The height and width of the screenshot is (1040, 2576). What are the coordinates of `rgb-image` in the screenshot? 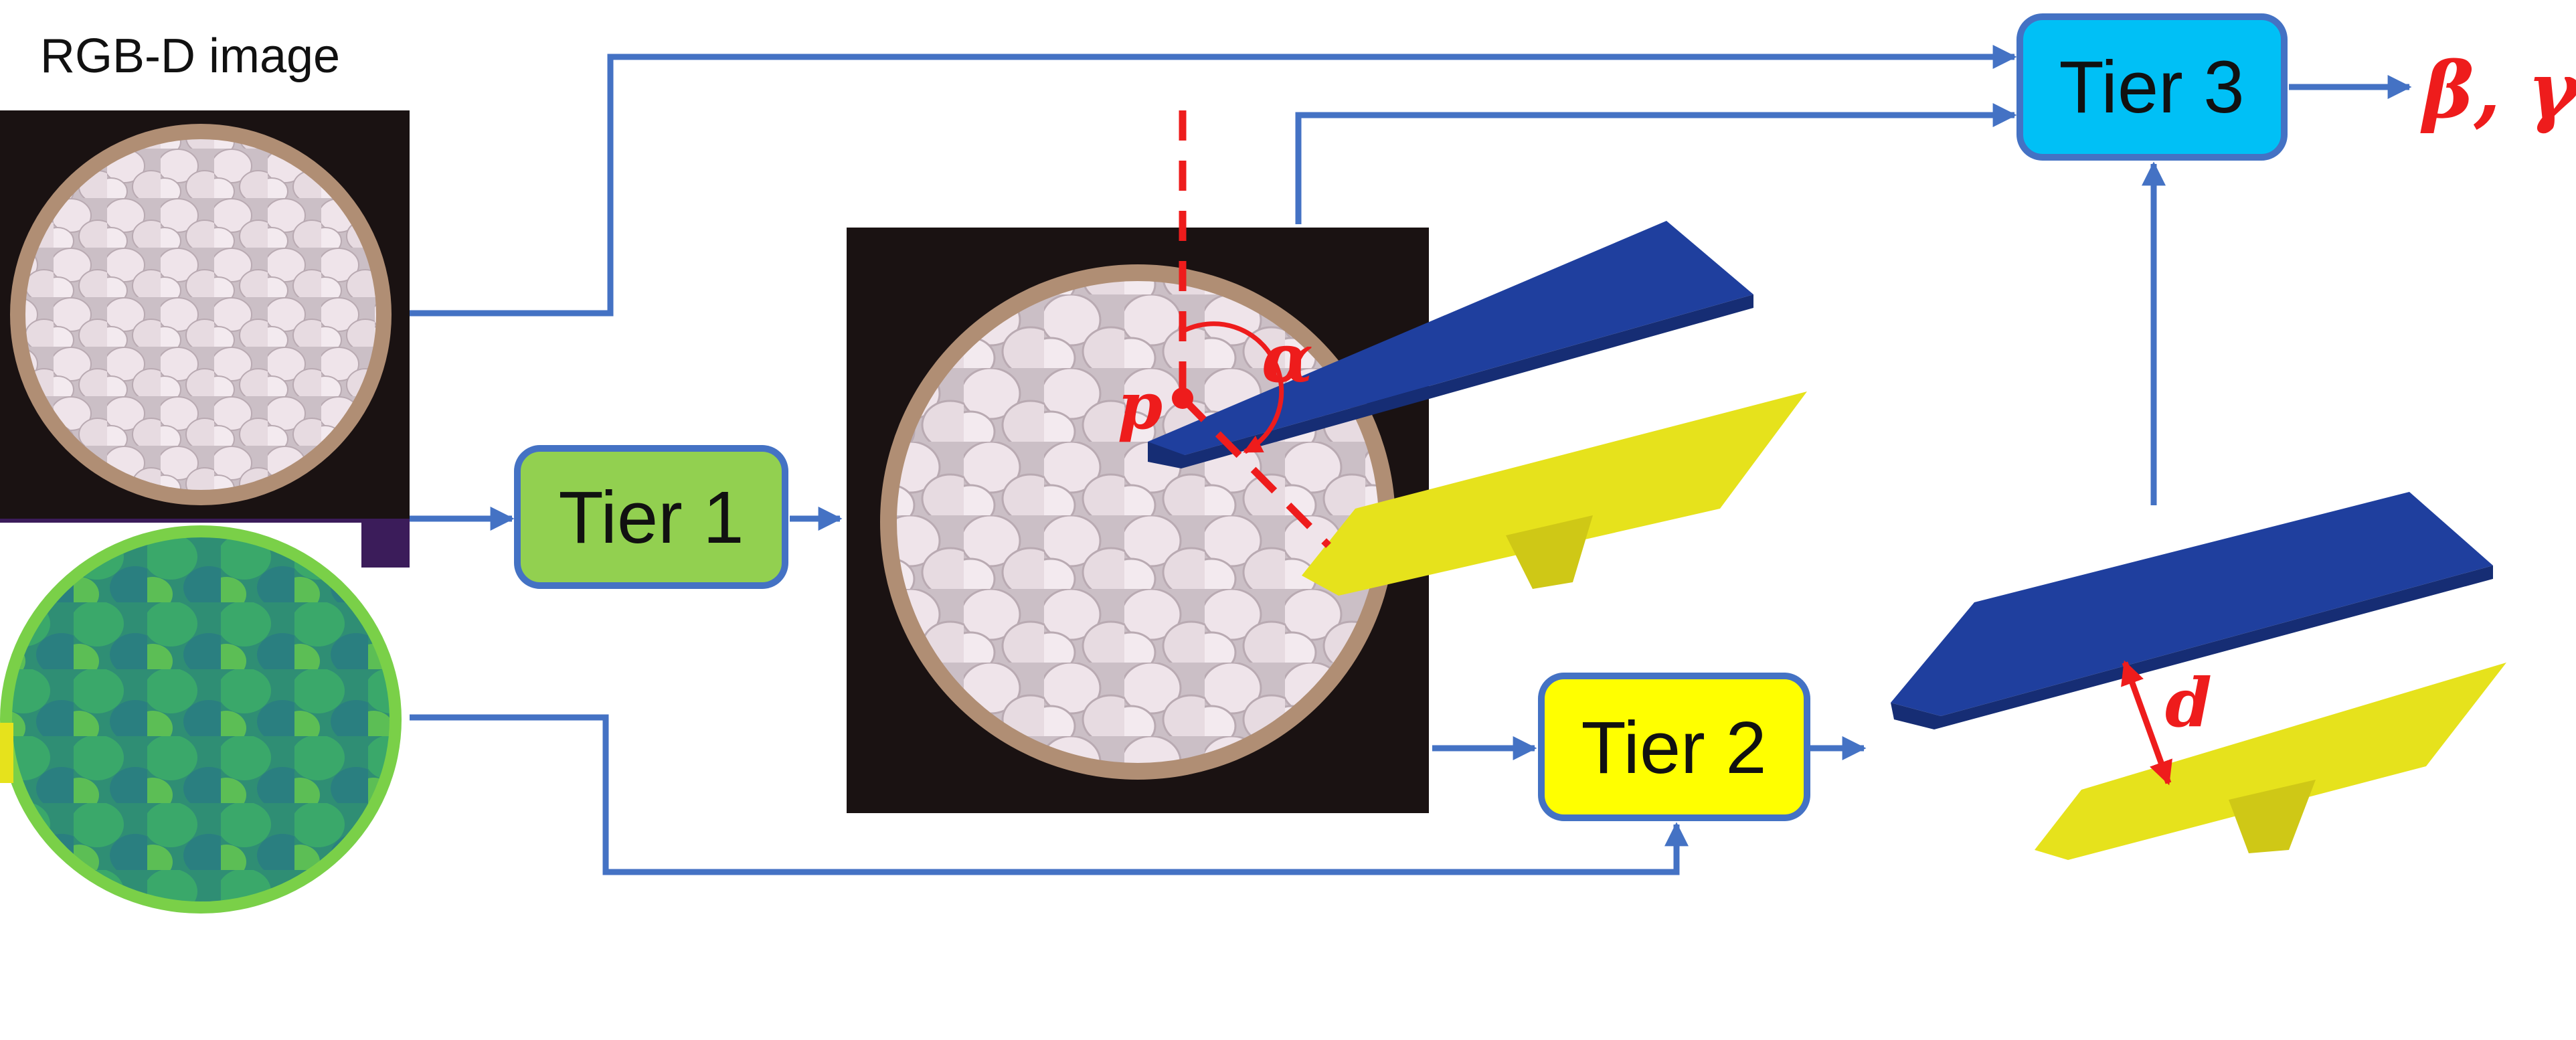 It's located at (205, 315).